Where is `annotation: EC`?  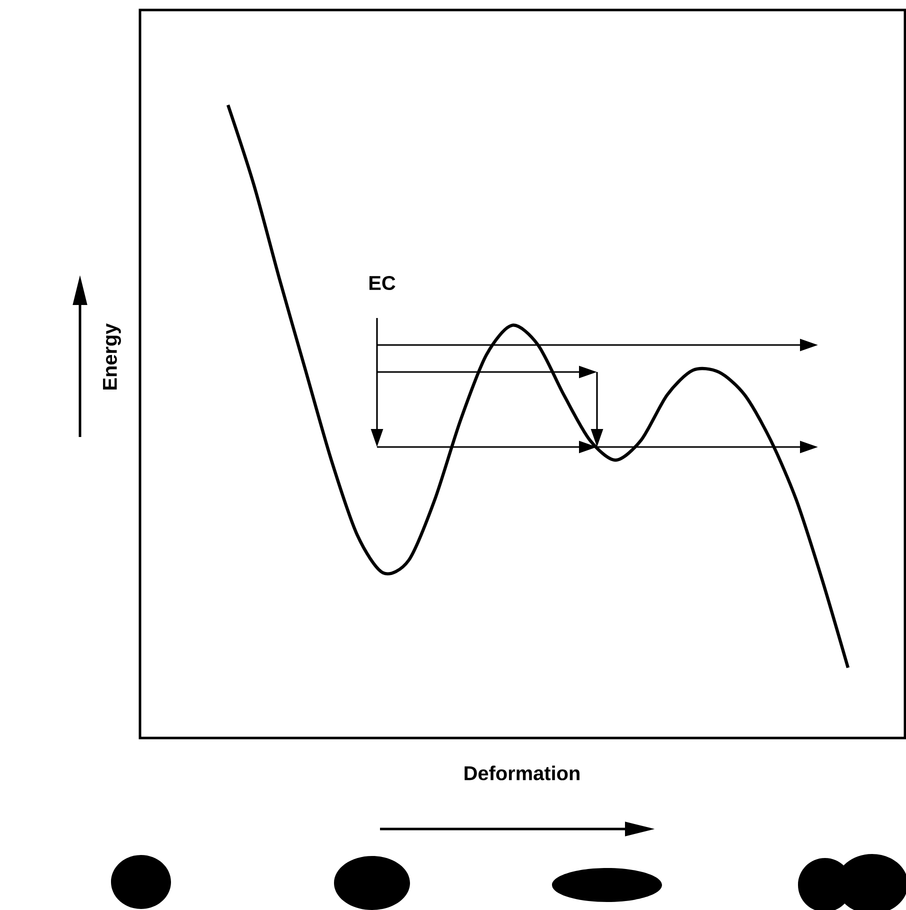 annotation: EC is located at coordinates (382, 283).